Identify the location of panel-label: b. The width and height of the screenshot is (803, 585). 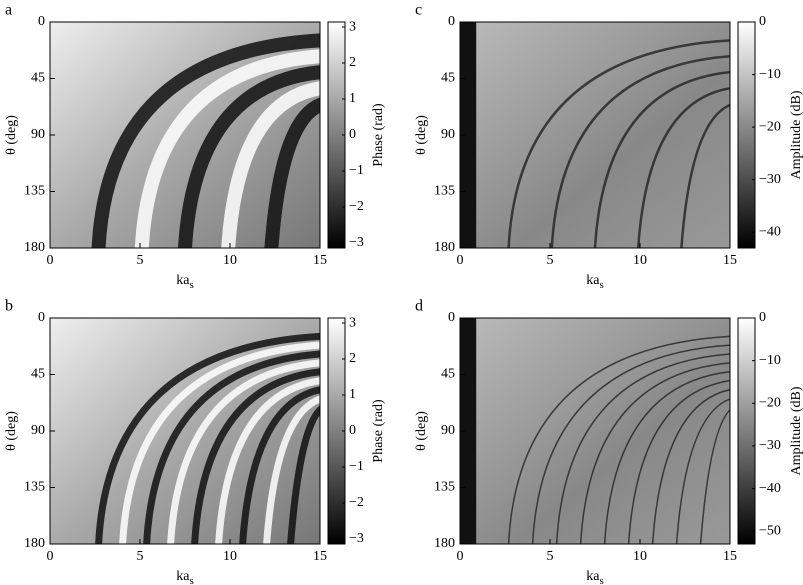
(9, 306).